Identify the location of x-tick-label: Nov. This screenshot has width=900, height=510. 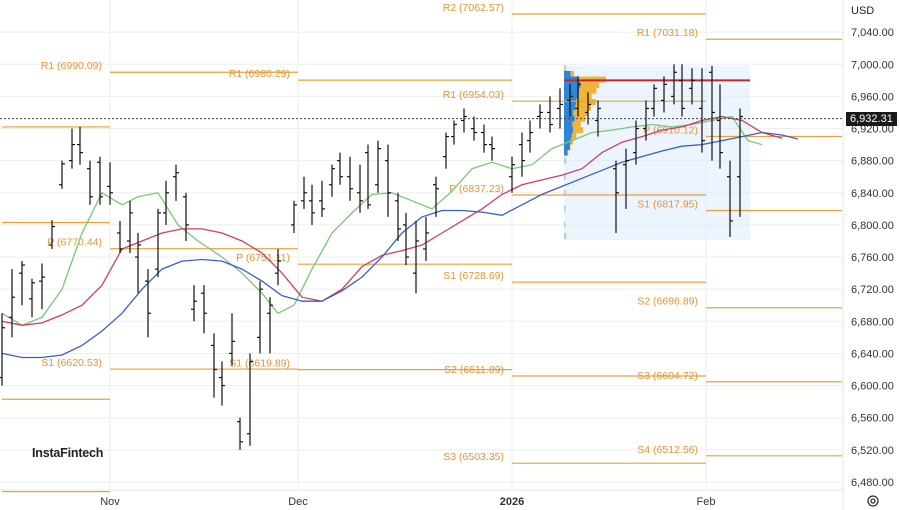
(110, 502).